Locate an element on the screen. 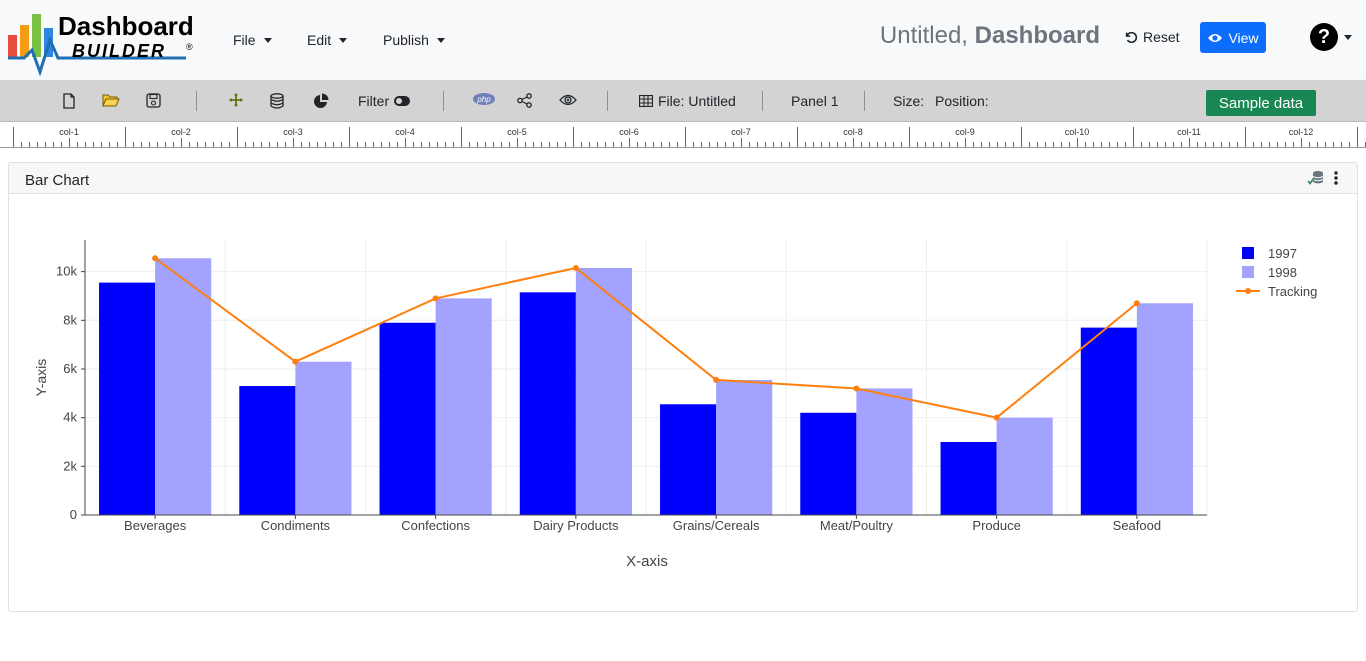 This screenshot has width=1366, height=661. more-vertical-icon is located at coordinates (1336, 178).